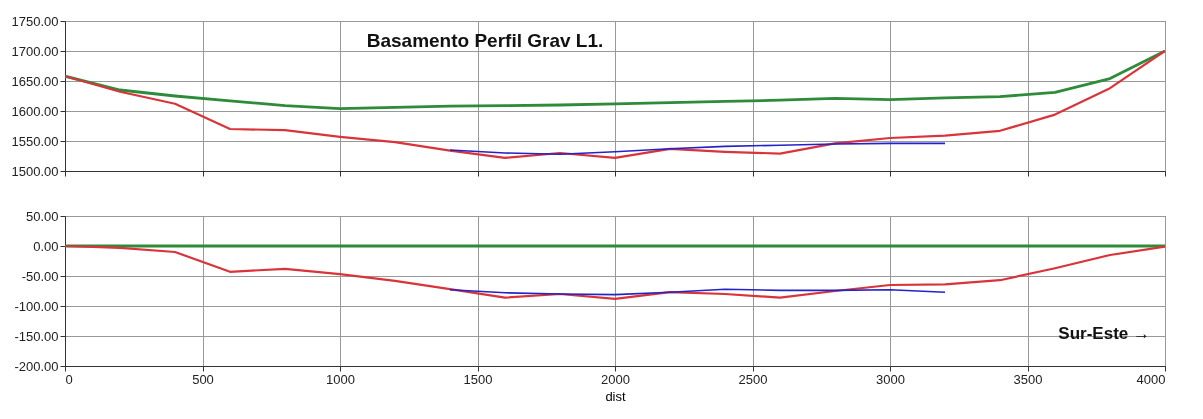 The height and width of the screenshot is (419, 1203). Describe the element at coordinates (35, 141) in the screenshot. I see `y-tick-label: 1550.00` at that location.